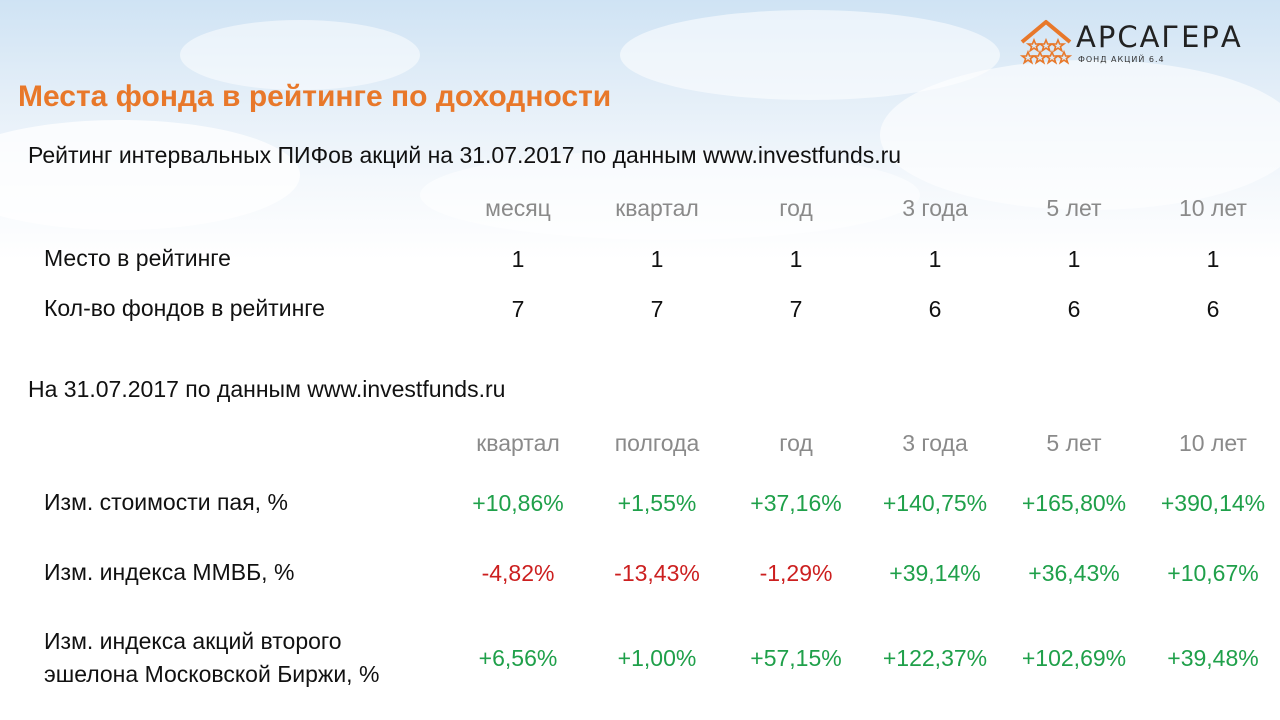 Image resolution: width=1280 pixels, height=720 pixels. Describe the element at coordinates (935, 443) in the screenshot. I see `returns-column-header: 3 года` at that location.